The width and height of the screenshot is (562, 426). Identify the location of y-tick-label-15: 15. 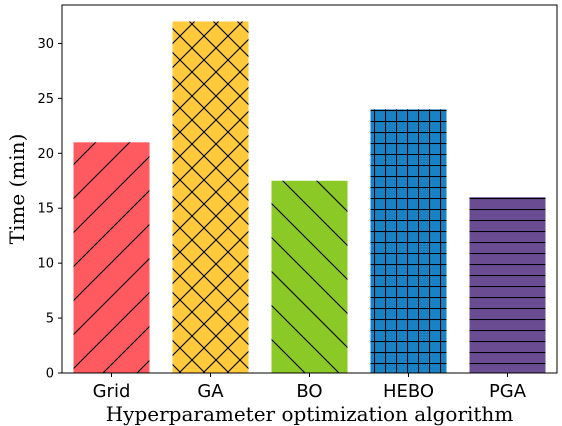
(45, 209).